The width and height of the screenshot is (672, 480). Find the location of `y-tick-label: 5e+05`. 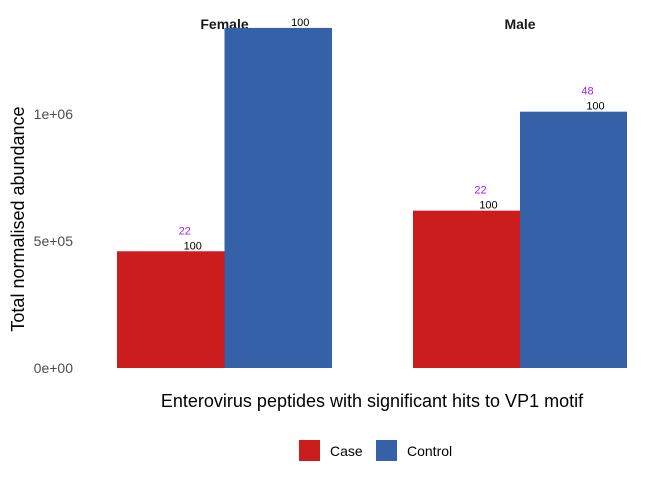

y-tick-label: 5e+05 is located at coordinates (54, 241).